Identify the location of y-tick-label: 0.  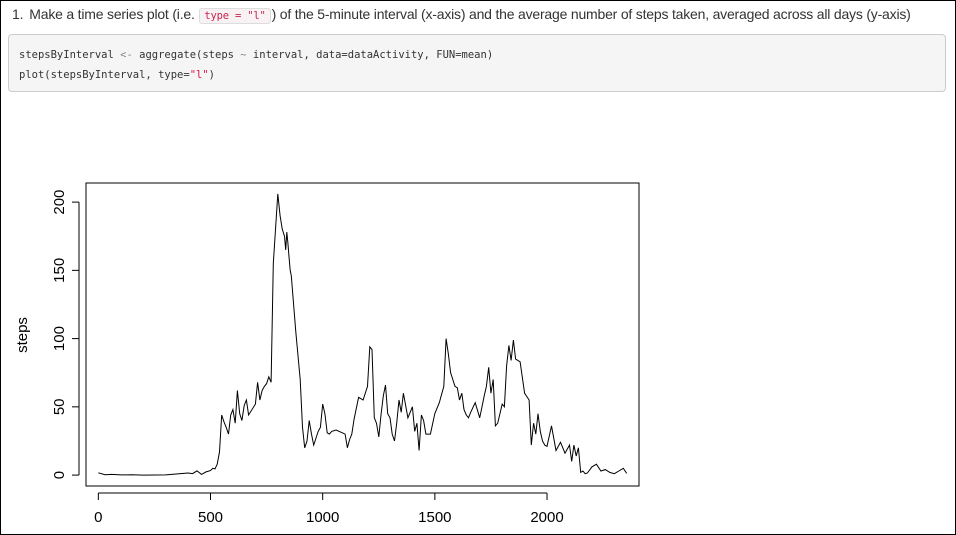
(59, 475).